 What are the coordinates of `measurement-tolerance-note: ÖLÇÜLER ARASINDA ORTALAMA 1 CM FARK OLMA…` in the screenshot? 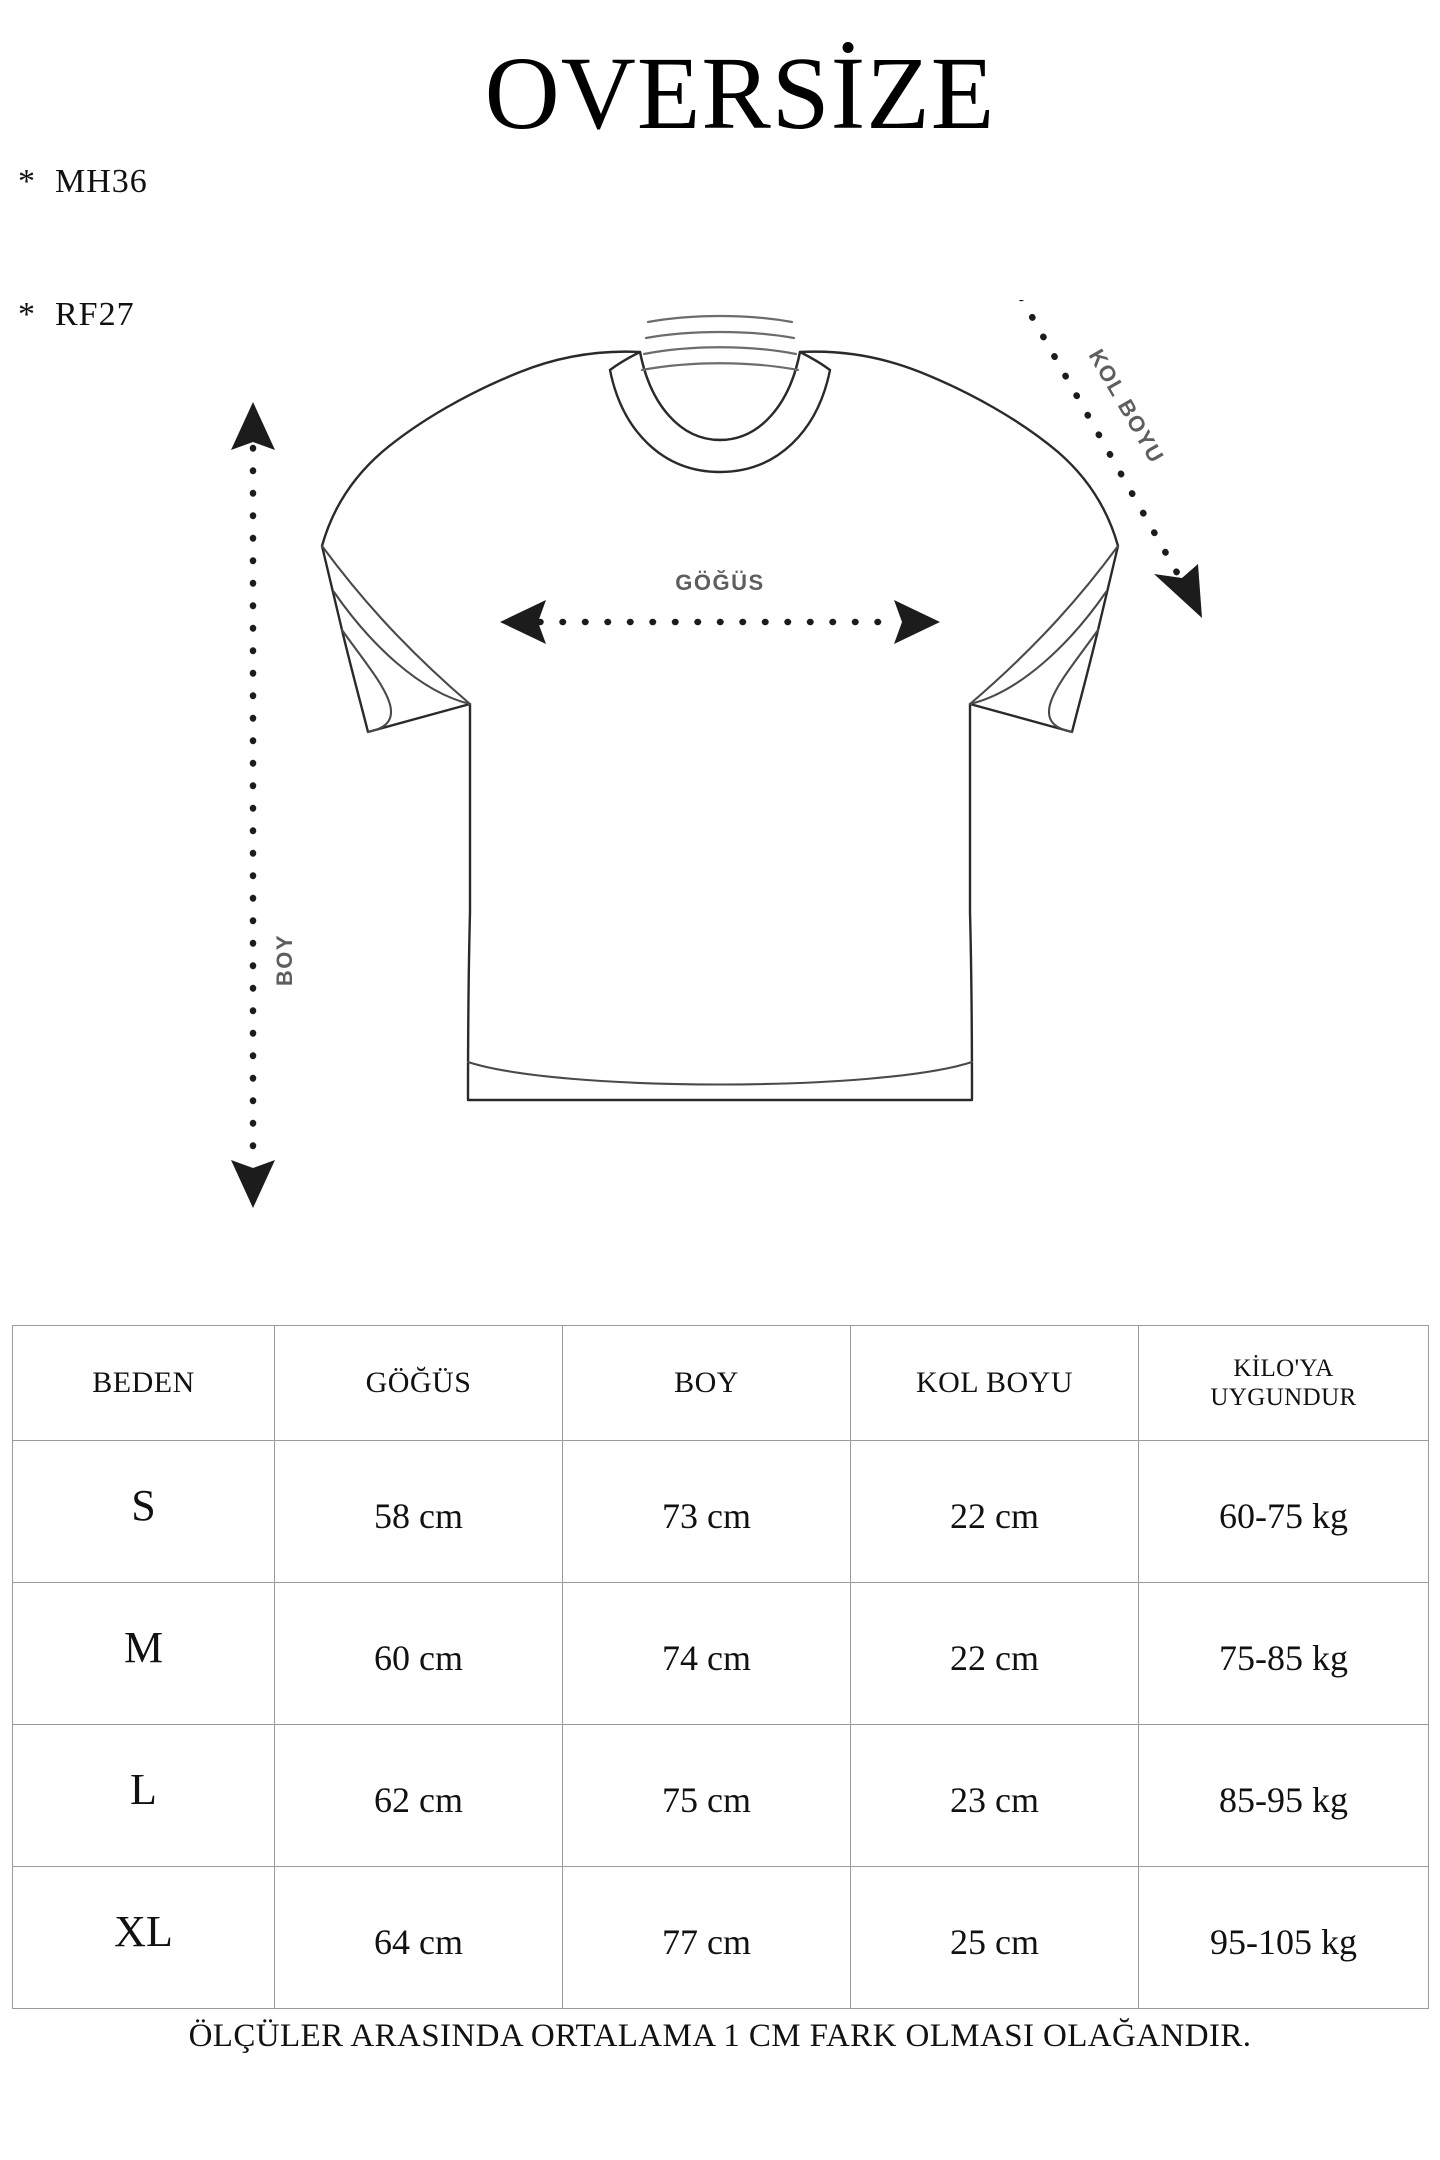 It's located at (720, 2036).